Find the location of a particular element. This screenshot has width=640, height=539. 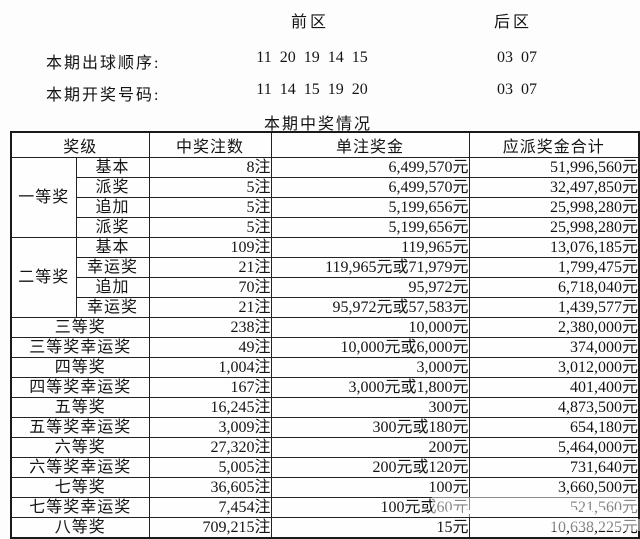

prize-level: 五等奖幸运奖 is located at coordinates (80, 427).